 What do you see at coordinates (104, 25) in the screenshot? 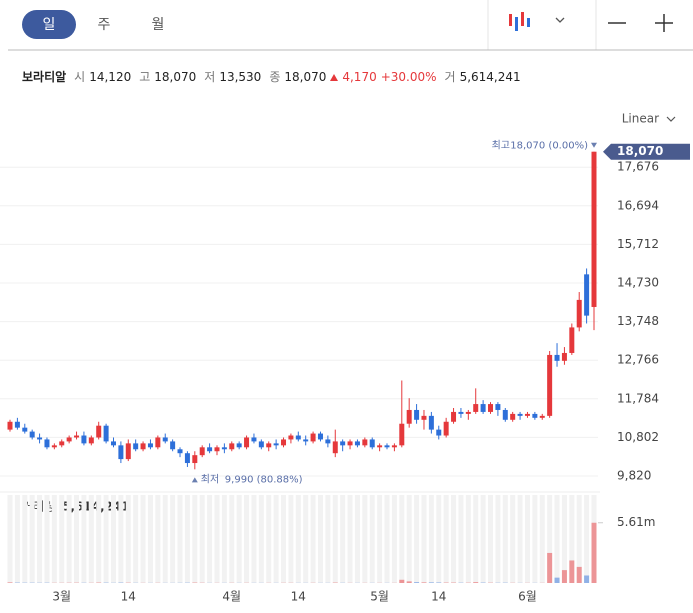
I see `tab: 주` at bounding box center [104, 25].